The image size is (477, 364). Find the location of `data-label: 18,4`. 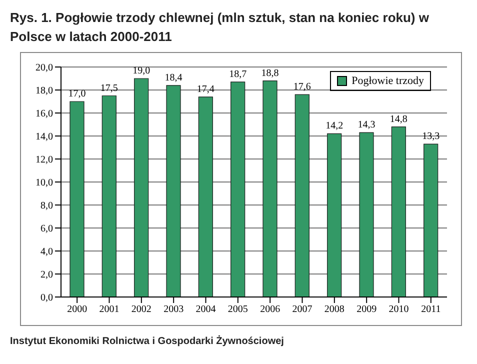

data-label: 18,4 is located at coordinates (173, 78).